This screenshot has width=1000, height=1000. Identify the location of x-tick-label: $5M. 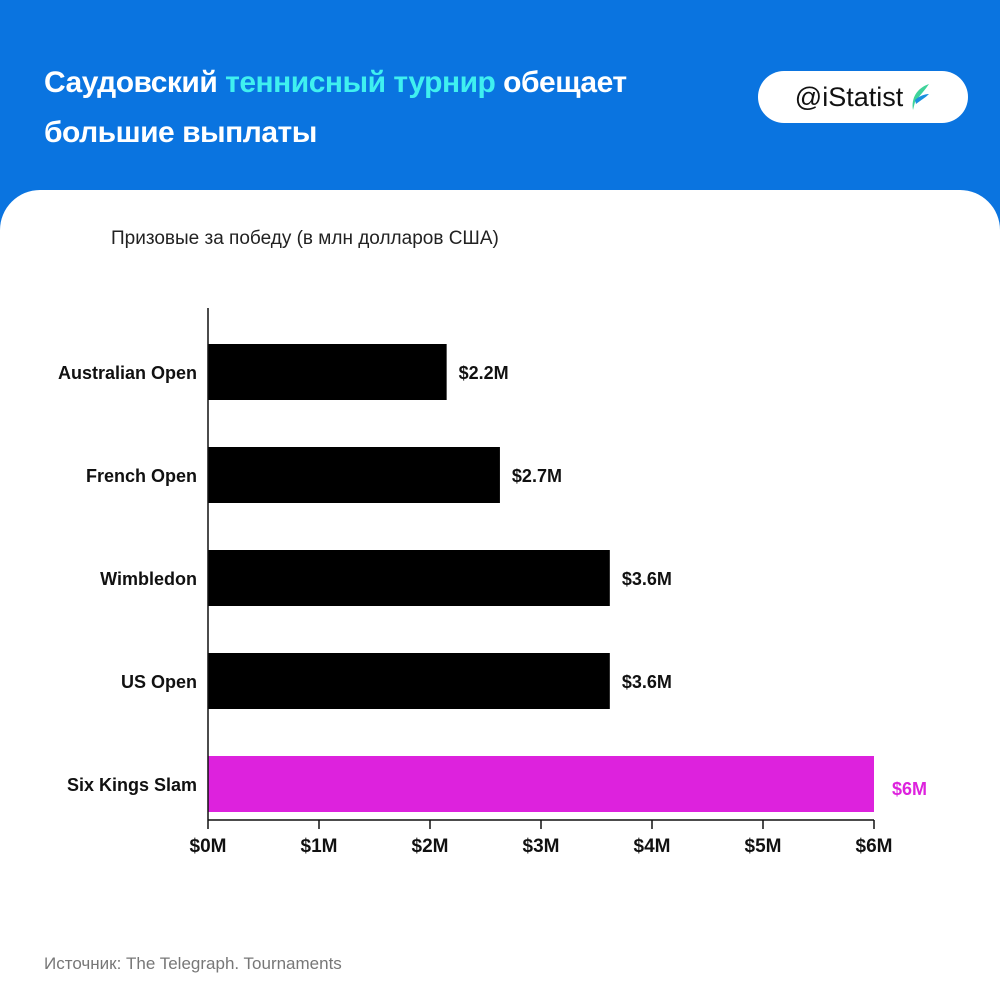
(763, 846).